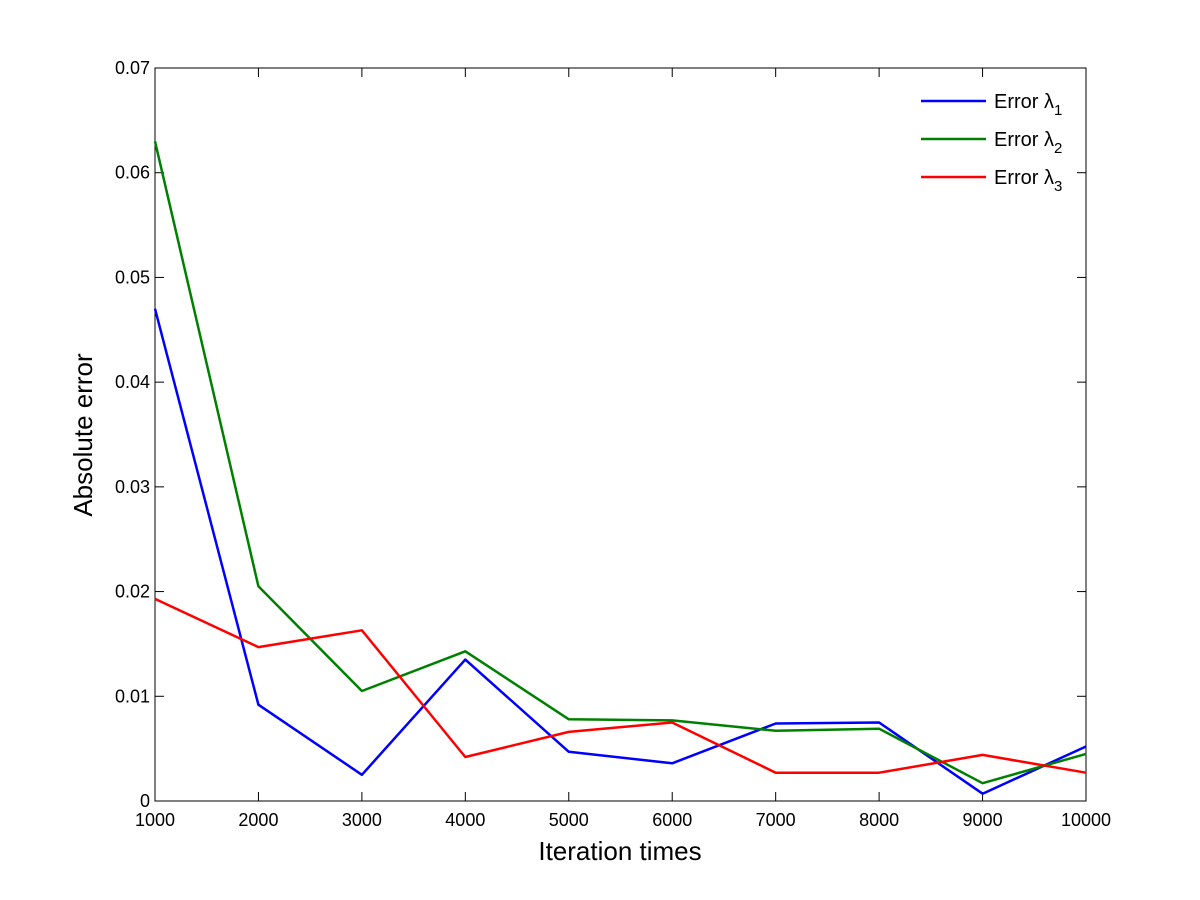  I want to click on y-tick-label: 0.04, so click(132, 382).